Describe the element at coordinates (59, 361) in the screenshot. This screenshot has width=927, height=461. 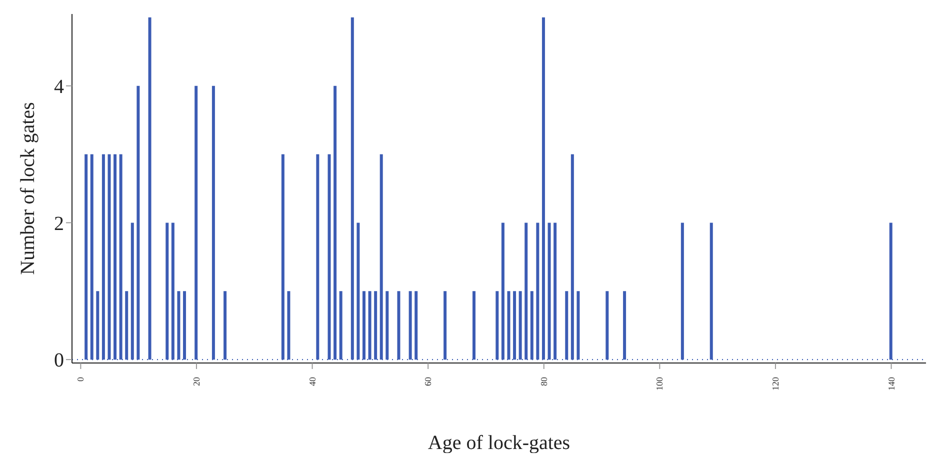
I see `y-tick-label: 0` at that location.